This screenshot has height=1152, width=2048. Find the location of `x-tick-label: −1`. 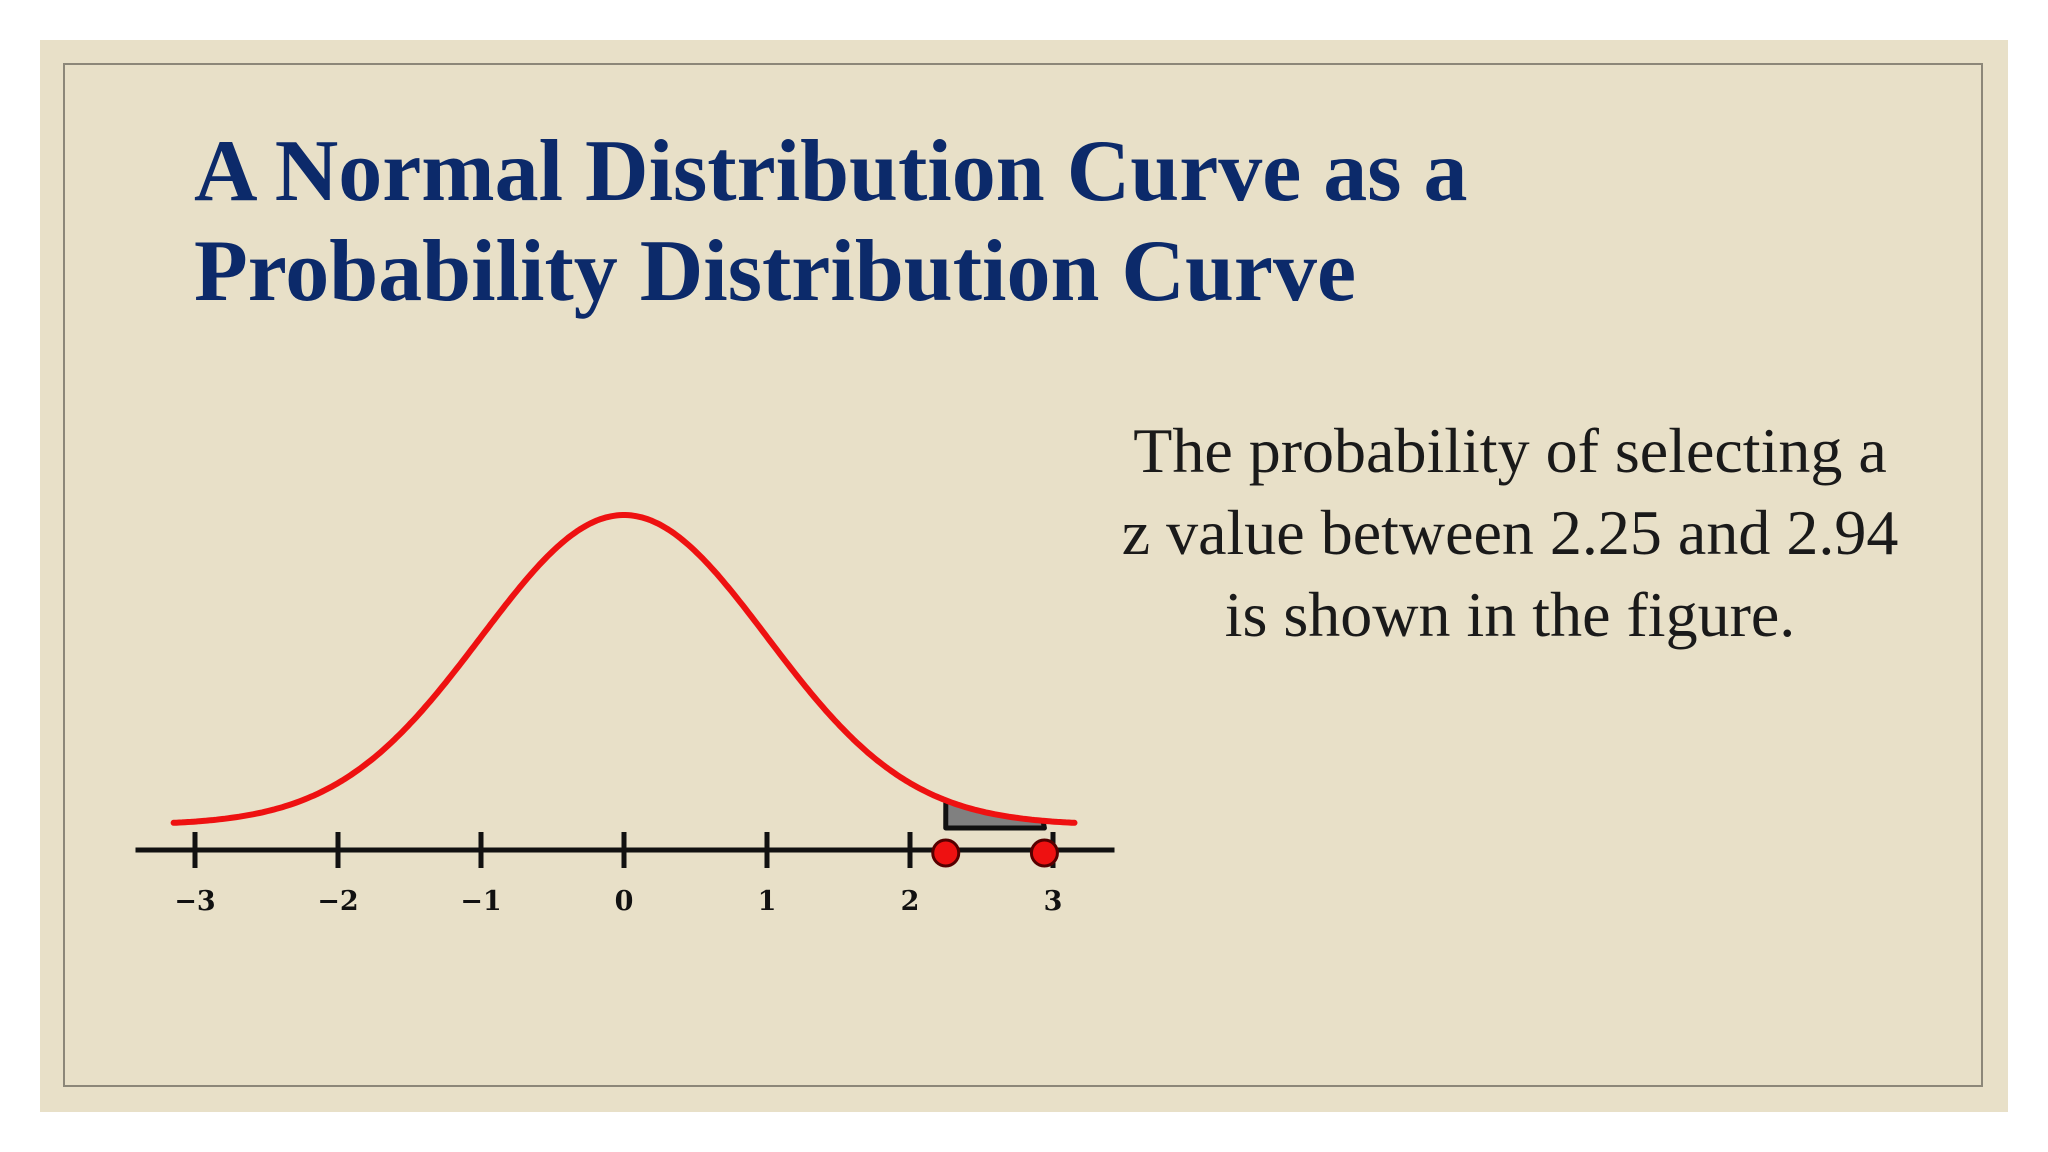

x-tick-label: −1 is located at coordinates (480, 901).